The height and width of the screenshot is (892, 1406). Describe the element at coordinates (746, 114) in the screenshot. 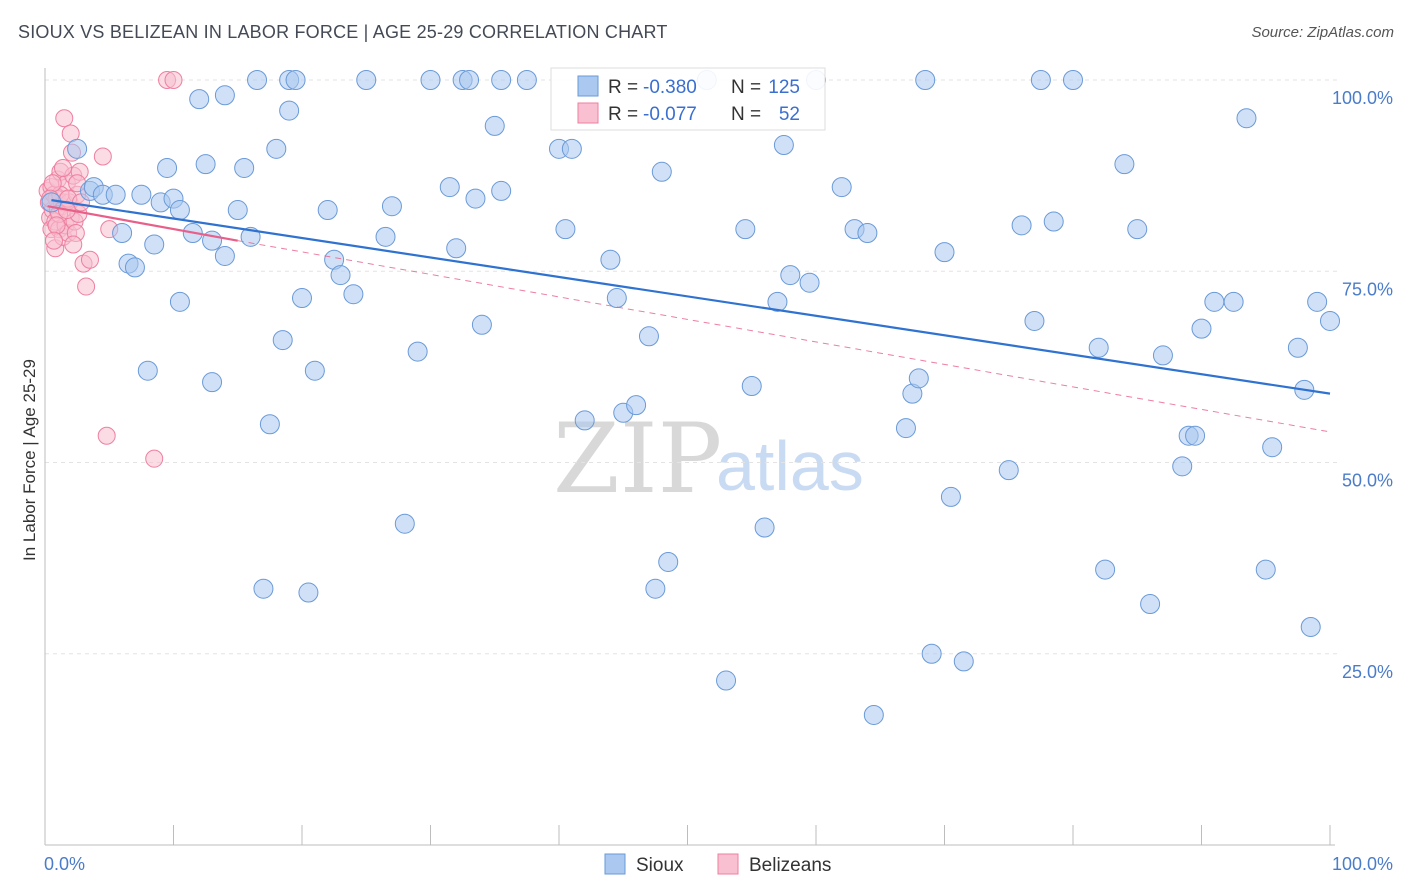

I see `legend-belizean-n-label: N =` at that location.